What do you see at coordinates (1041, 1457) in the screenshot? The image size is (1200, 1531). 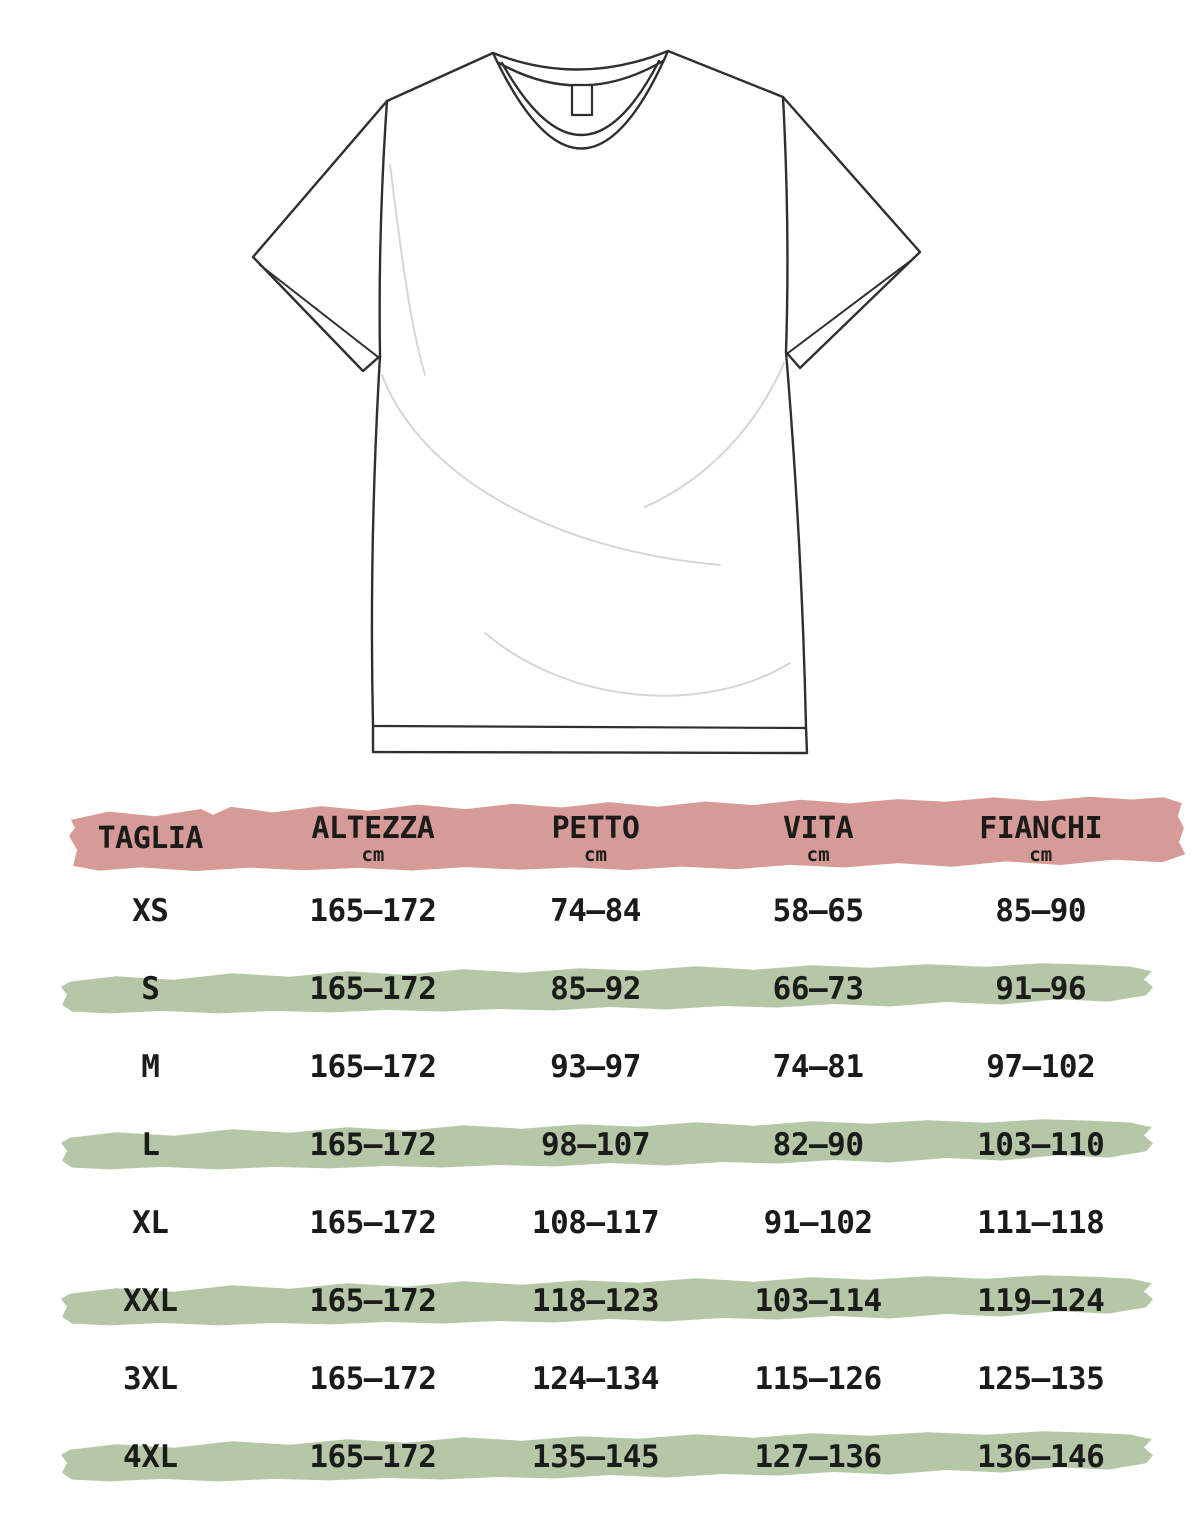 I see `cell-fianchi: 136–146` at bounding box center [1041, 1457].